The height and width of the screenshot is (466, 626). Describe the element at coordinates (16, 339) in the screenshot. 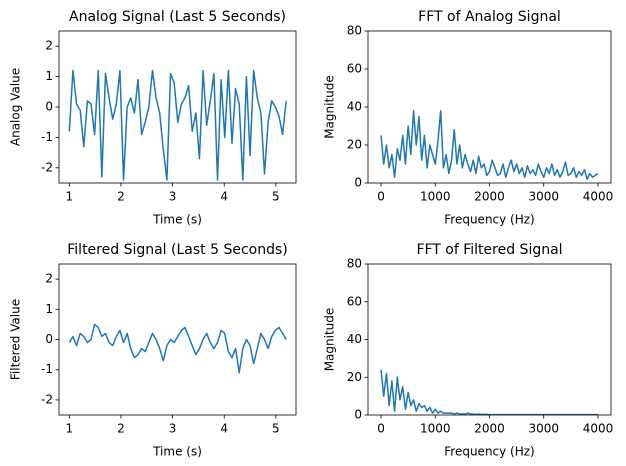

I see `y-axis-label: Filtered Value` at that location.